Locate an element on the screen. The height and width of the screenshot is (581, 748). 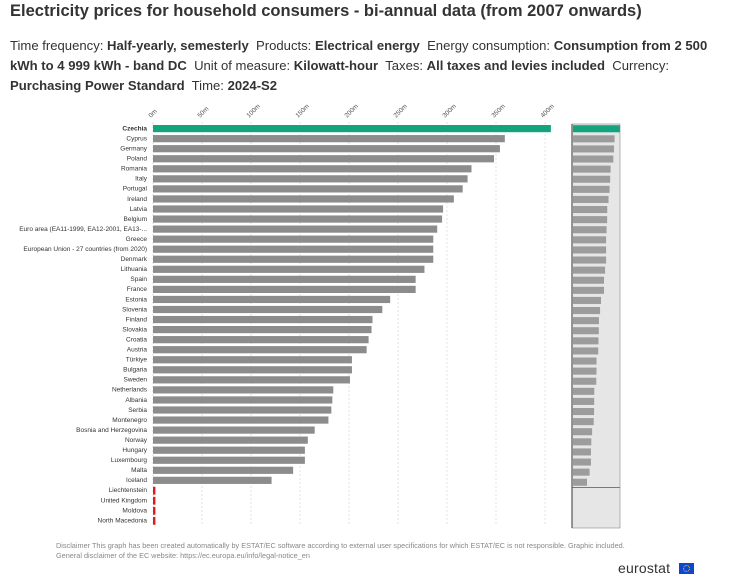
category-label: Serbia is located at coordinates (137, 410).